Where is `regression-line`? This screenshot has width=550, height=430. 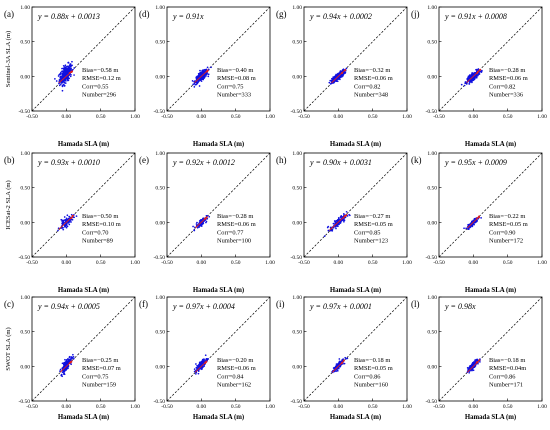
regression-line is located at coordinates (338, 366).